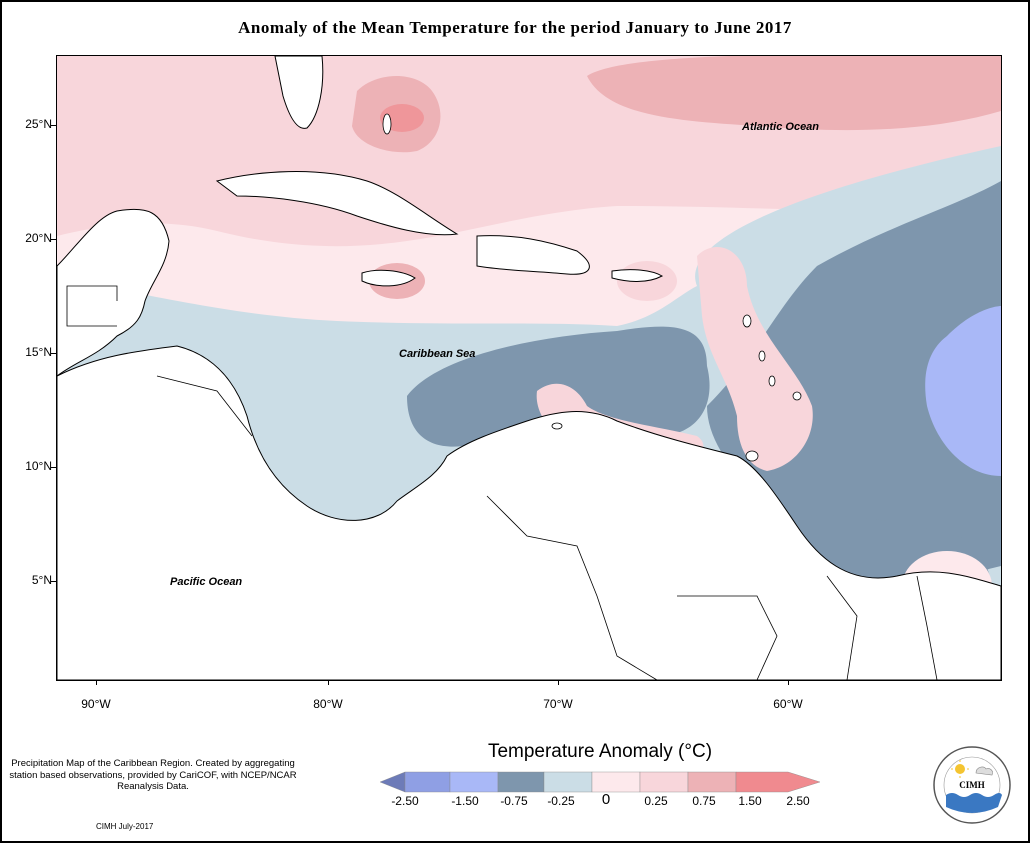 The width and height of the screenshot is (1030, 843). I want to click on island-martinique, so click(772, 381).